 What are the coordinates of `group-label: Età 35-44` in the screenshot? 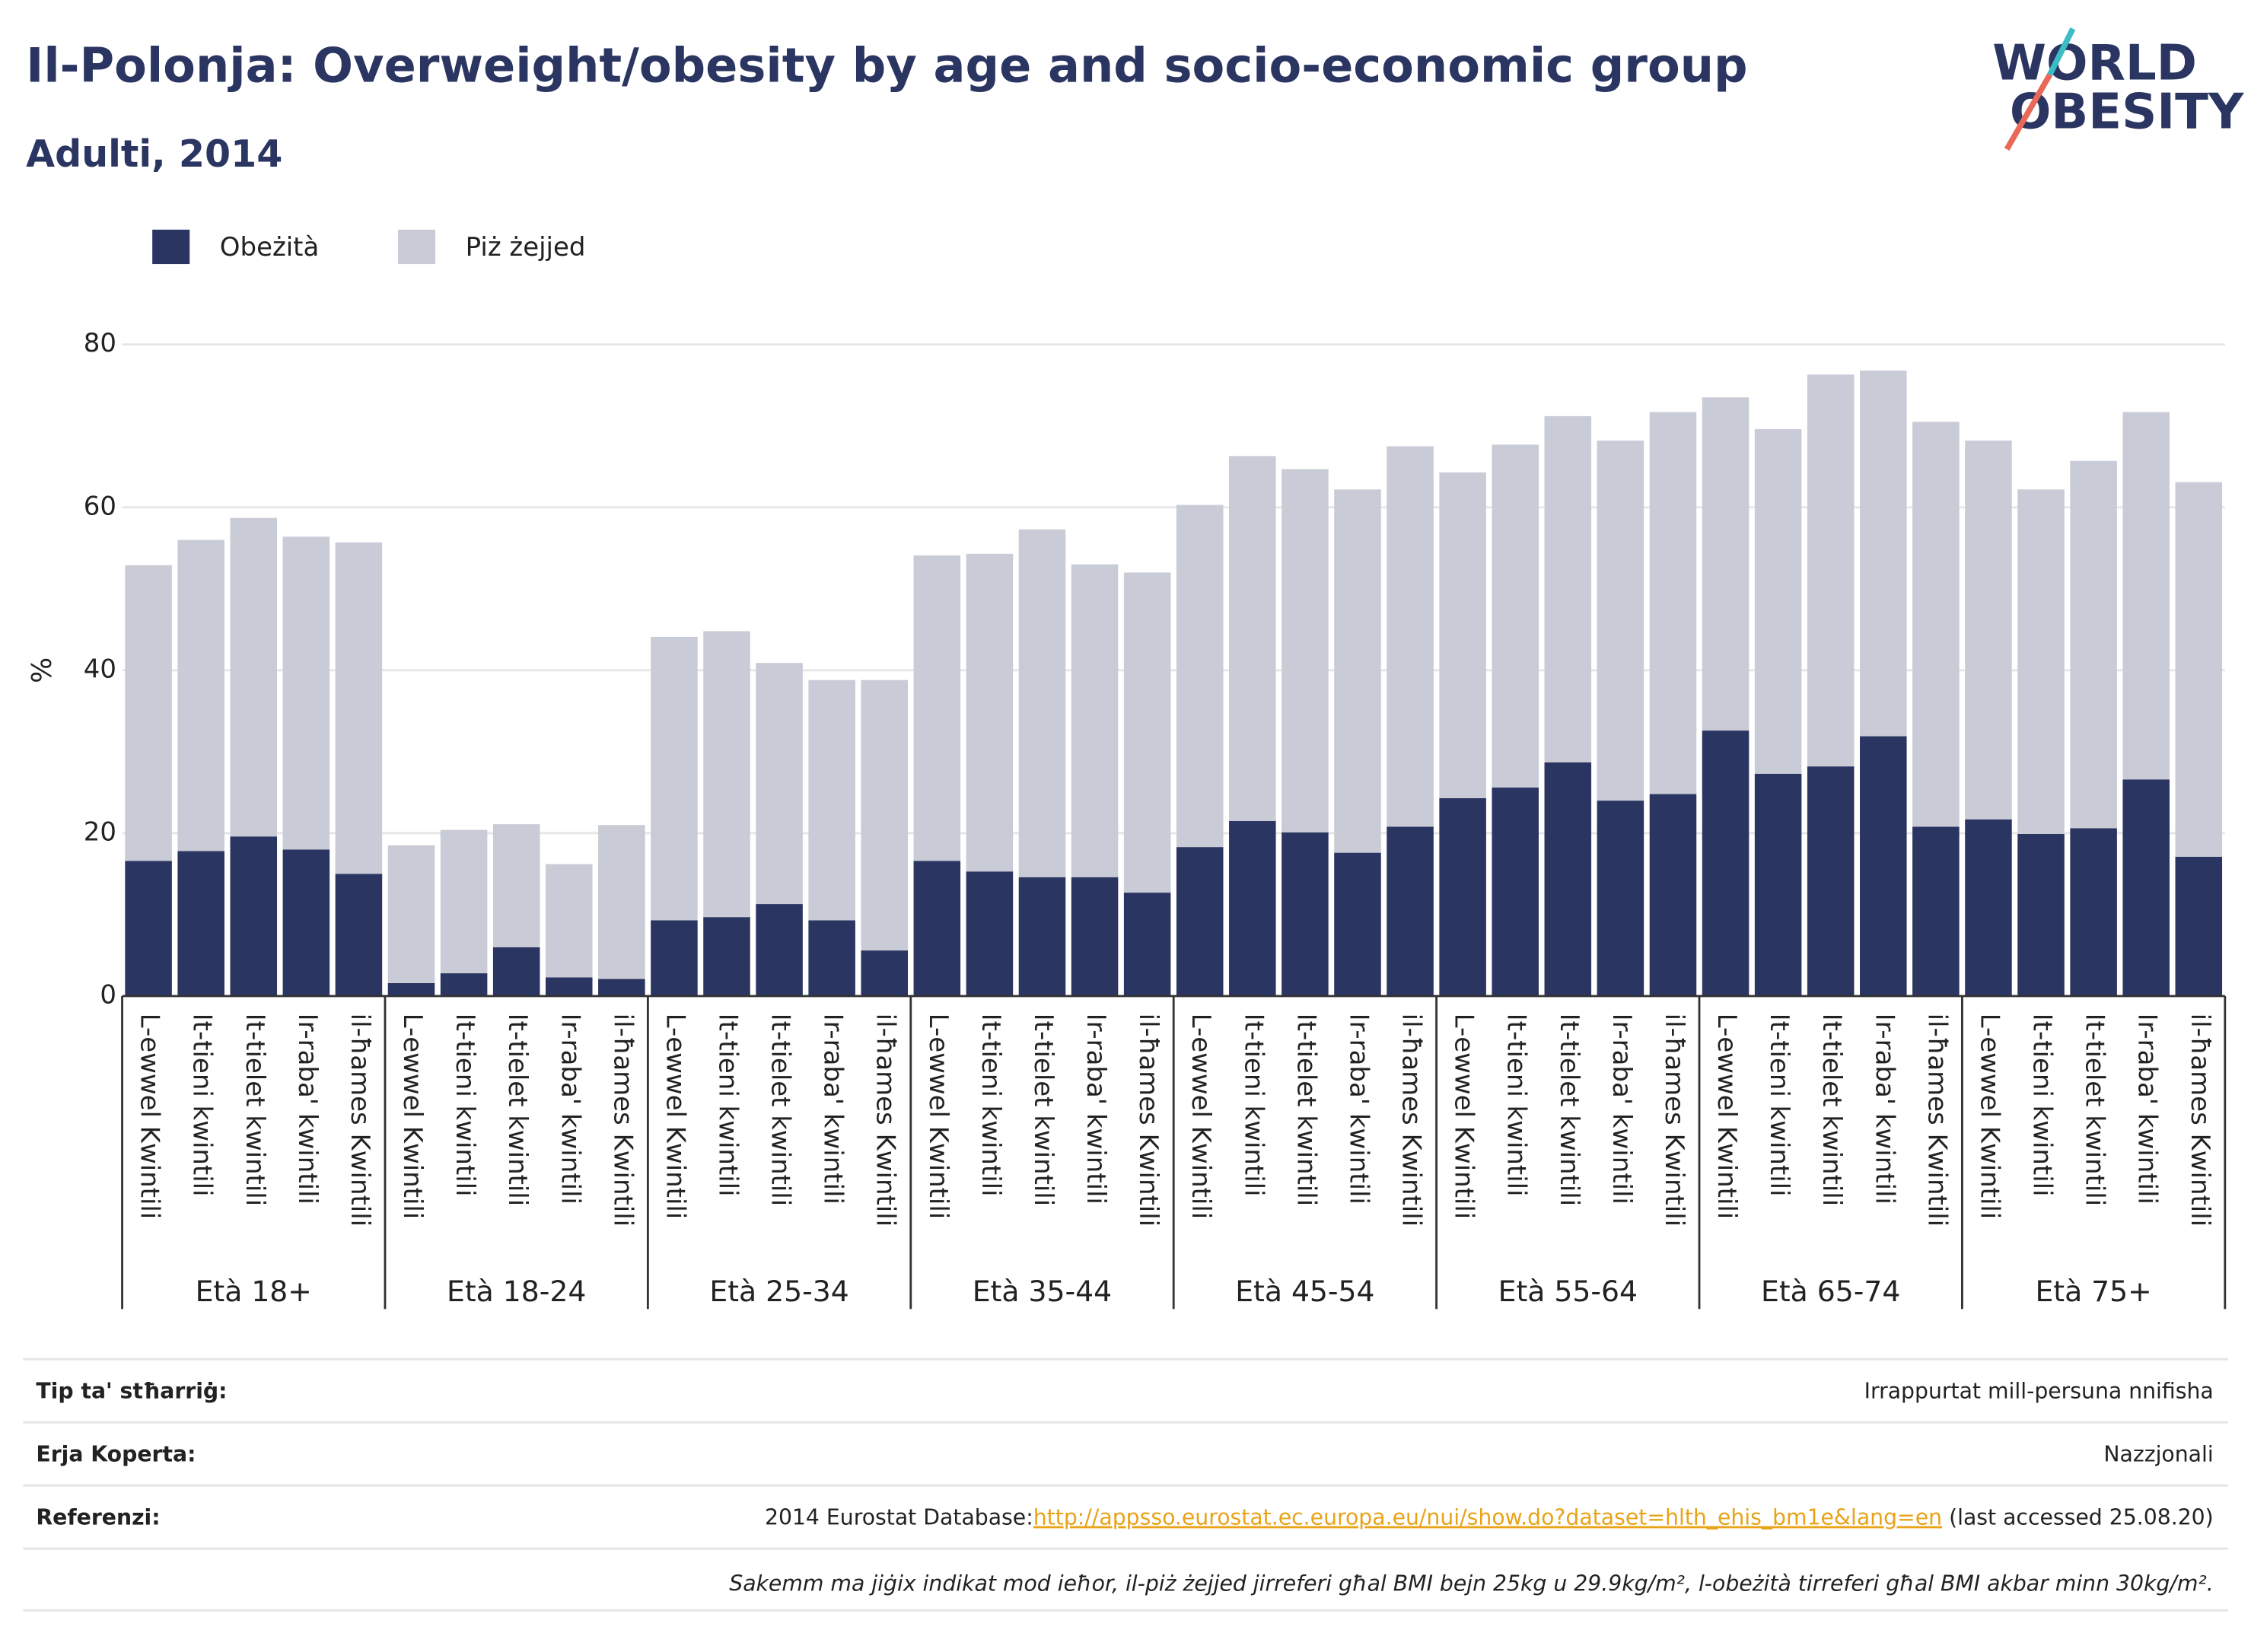 It's located at (1042, 1291).